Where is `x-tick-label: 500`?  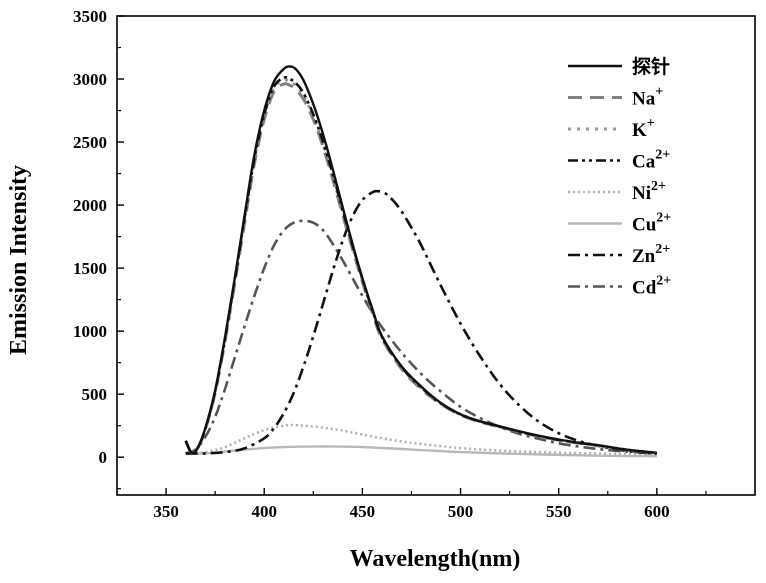 x-tick-label: 500 is located at coordinates (461, 511).